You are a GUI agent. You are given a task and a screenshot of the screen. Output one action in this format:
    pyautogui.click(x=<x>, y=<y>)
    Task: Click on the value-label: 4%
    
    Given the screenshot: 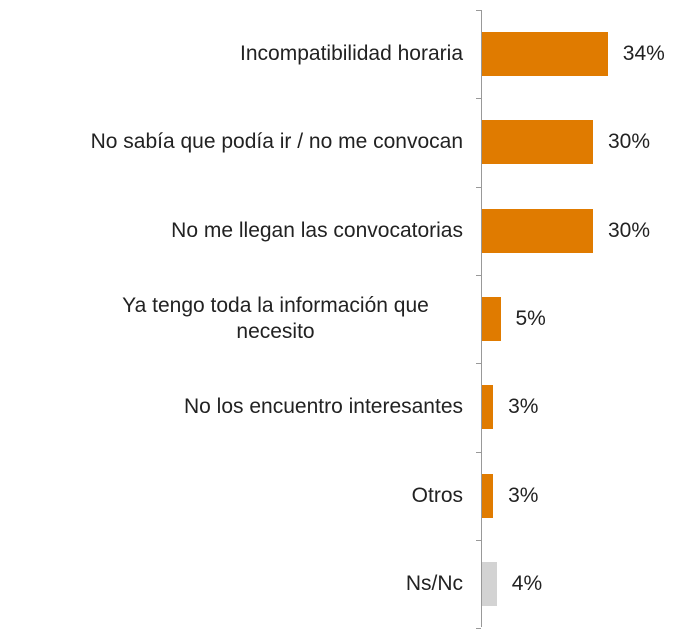 What is the action you would take?
    pyautogui.click(x=527, y=583)
    